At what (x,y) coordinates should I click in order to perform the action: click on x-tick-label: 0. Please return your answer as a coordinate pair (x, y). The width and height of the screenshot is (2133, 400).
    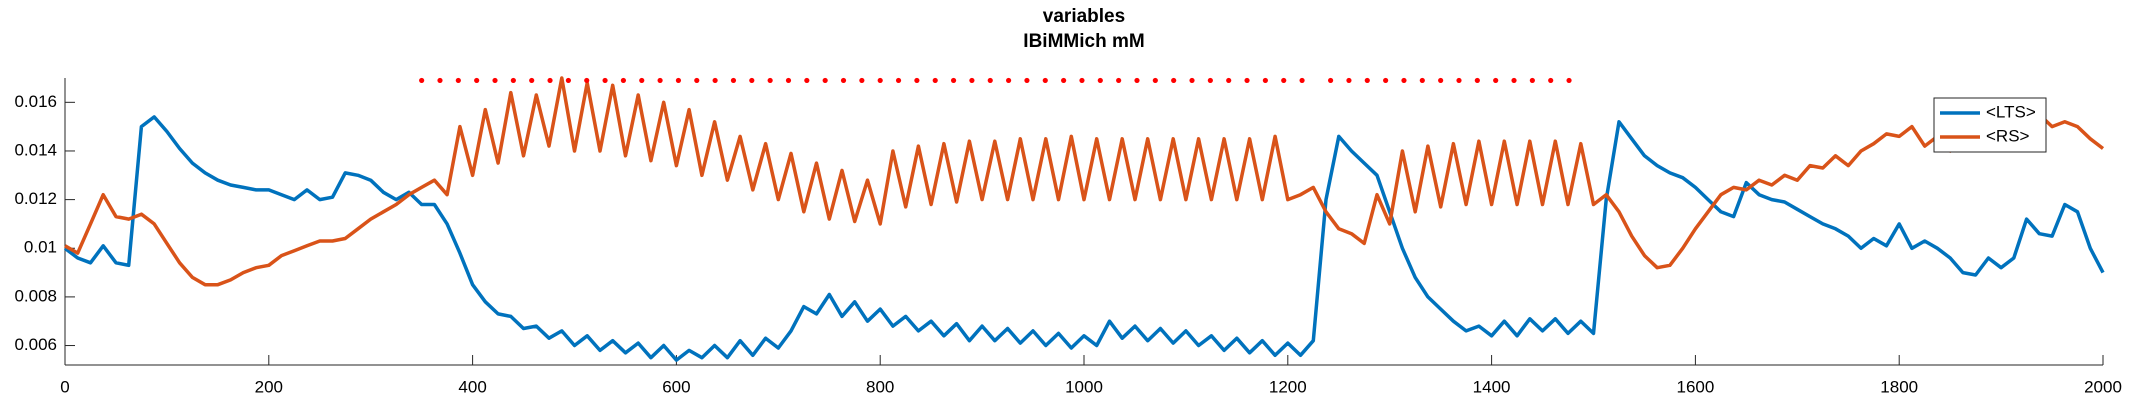
    Looking at the image, I should click on (64, 386).